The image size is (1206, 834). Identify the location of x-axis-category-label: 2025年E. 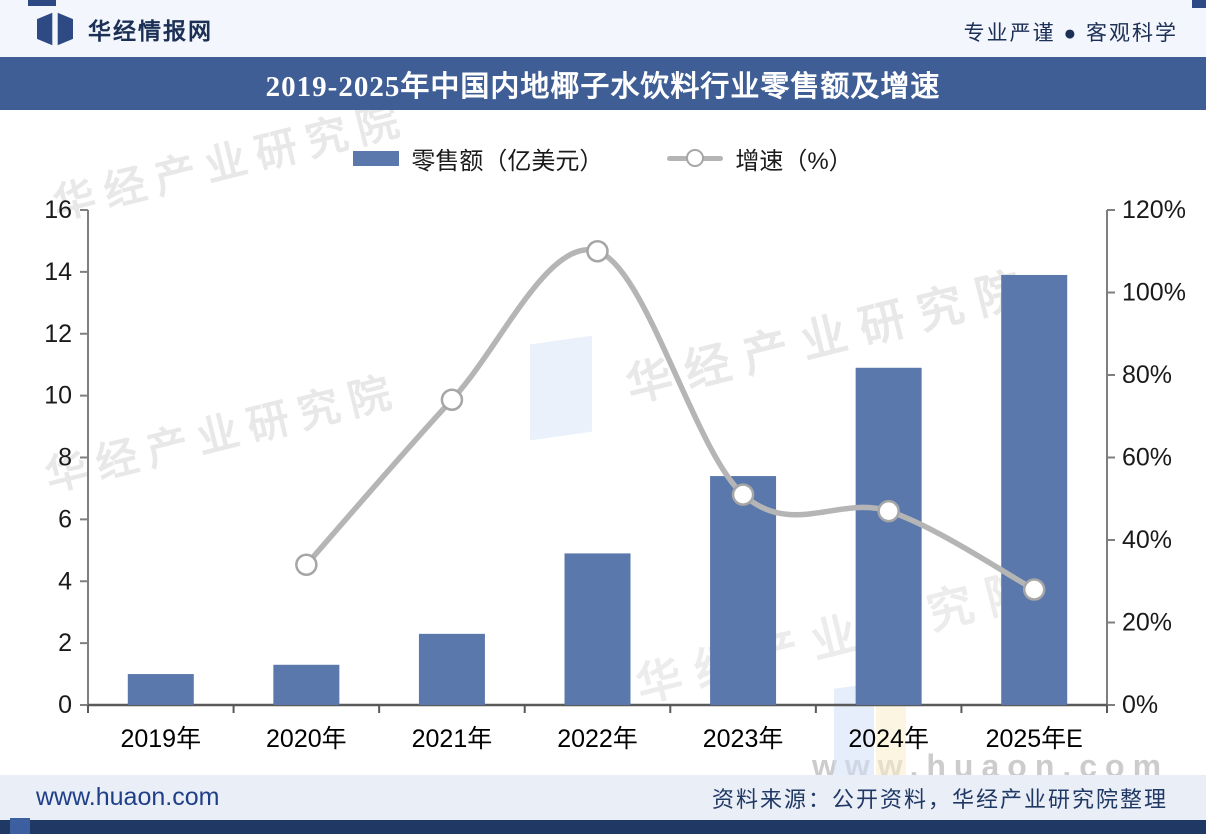
(1034, 739).